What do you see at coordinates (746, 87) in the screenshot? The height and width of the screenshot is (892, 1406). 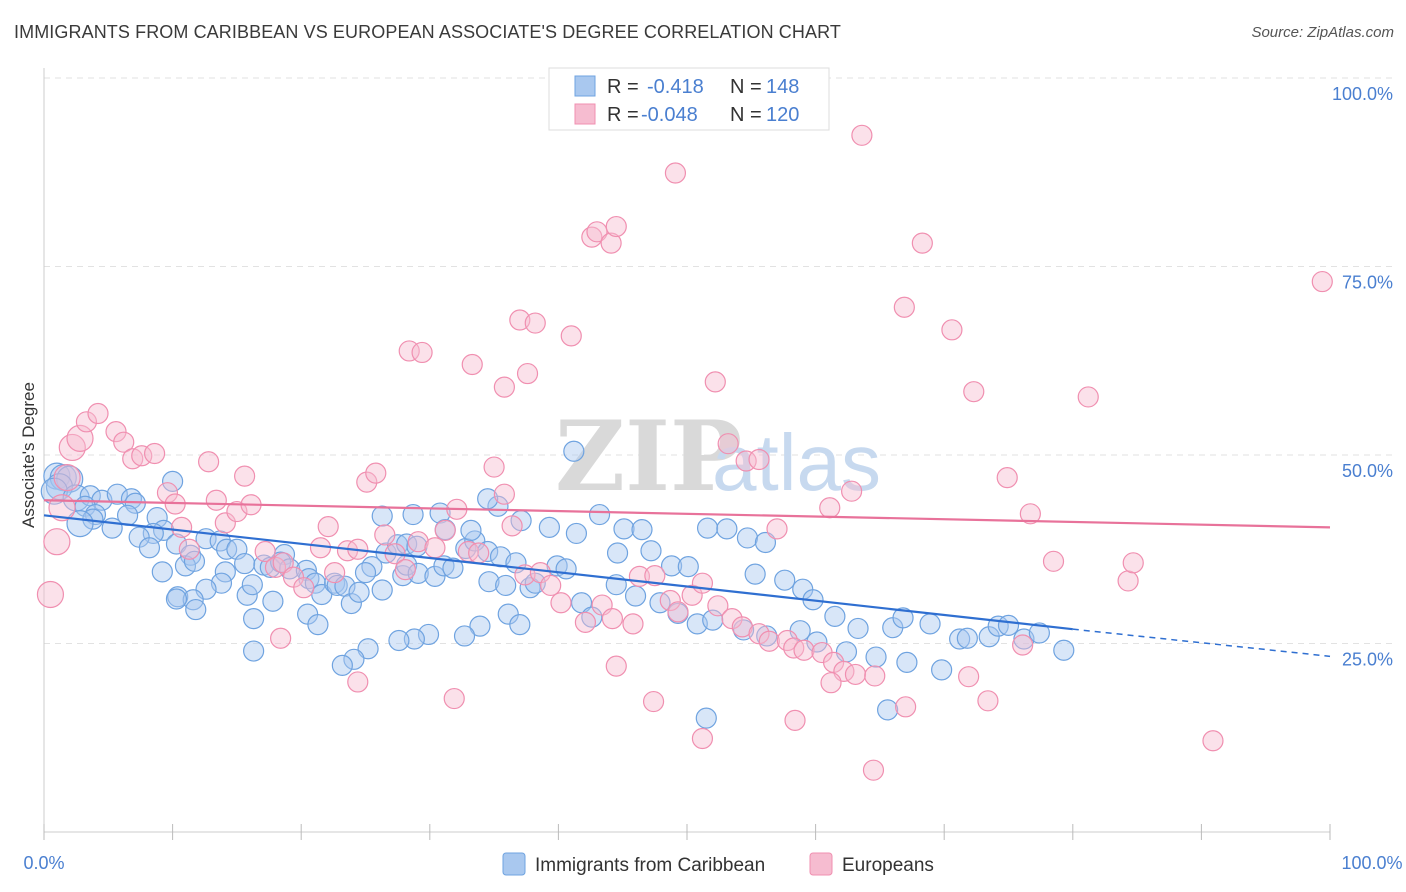 I see `legend-n-label-caribbean: N =` at bounding box center [746, 87].